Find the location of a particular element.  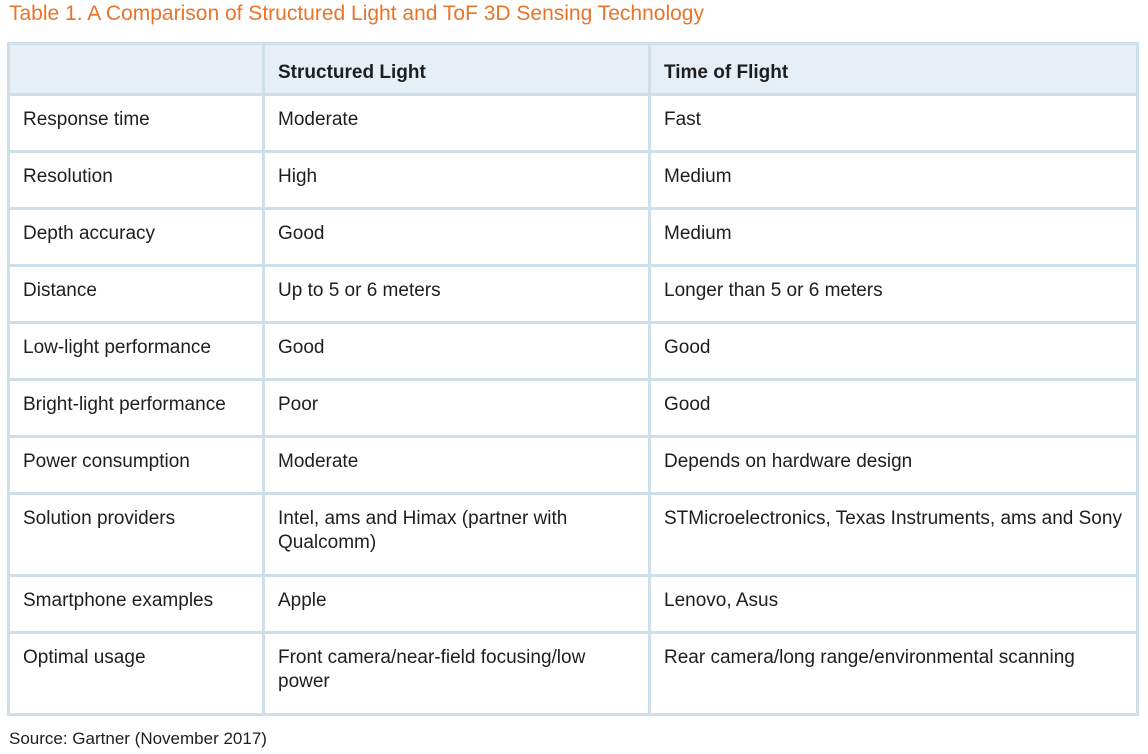

table-header-row: Structured Light Time of Flight is located at coordinates (573, 69).